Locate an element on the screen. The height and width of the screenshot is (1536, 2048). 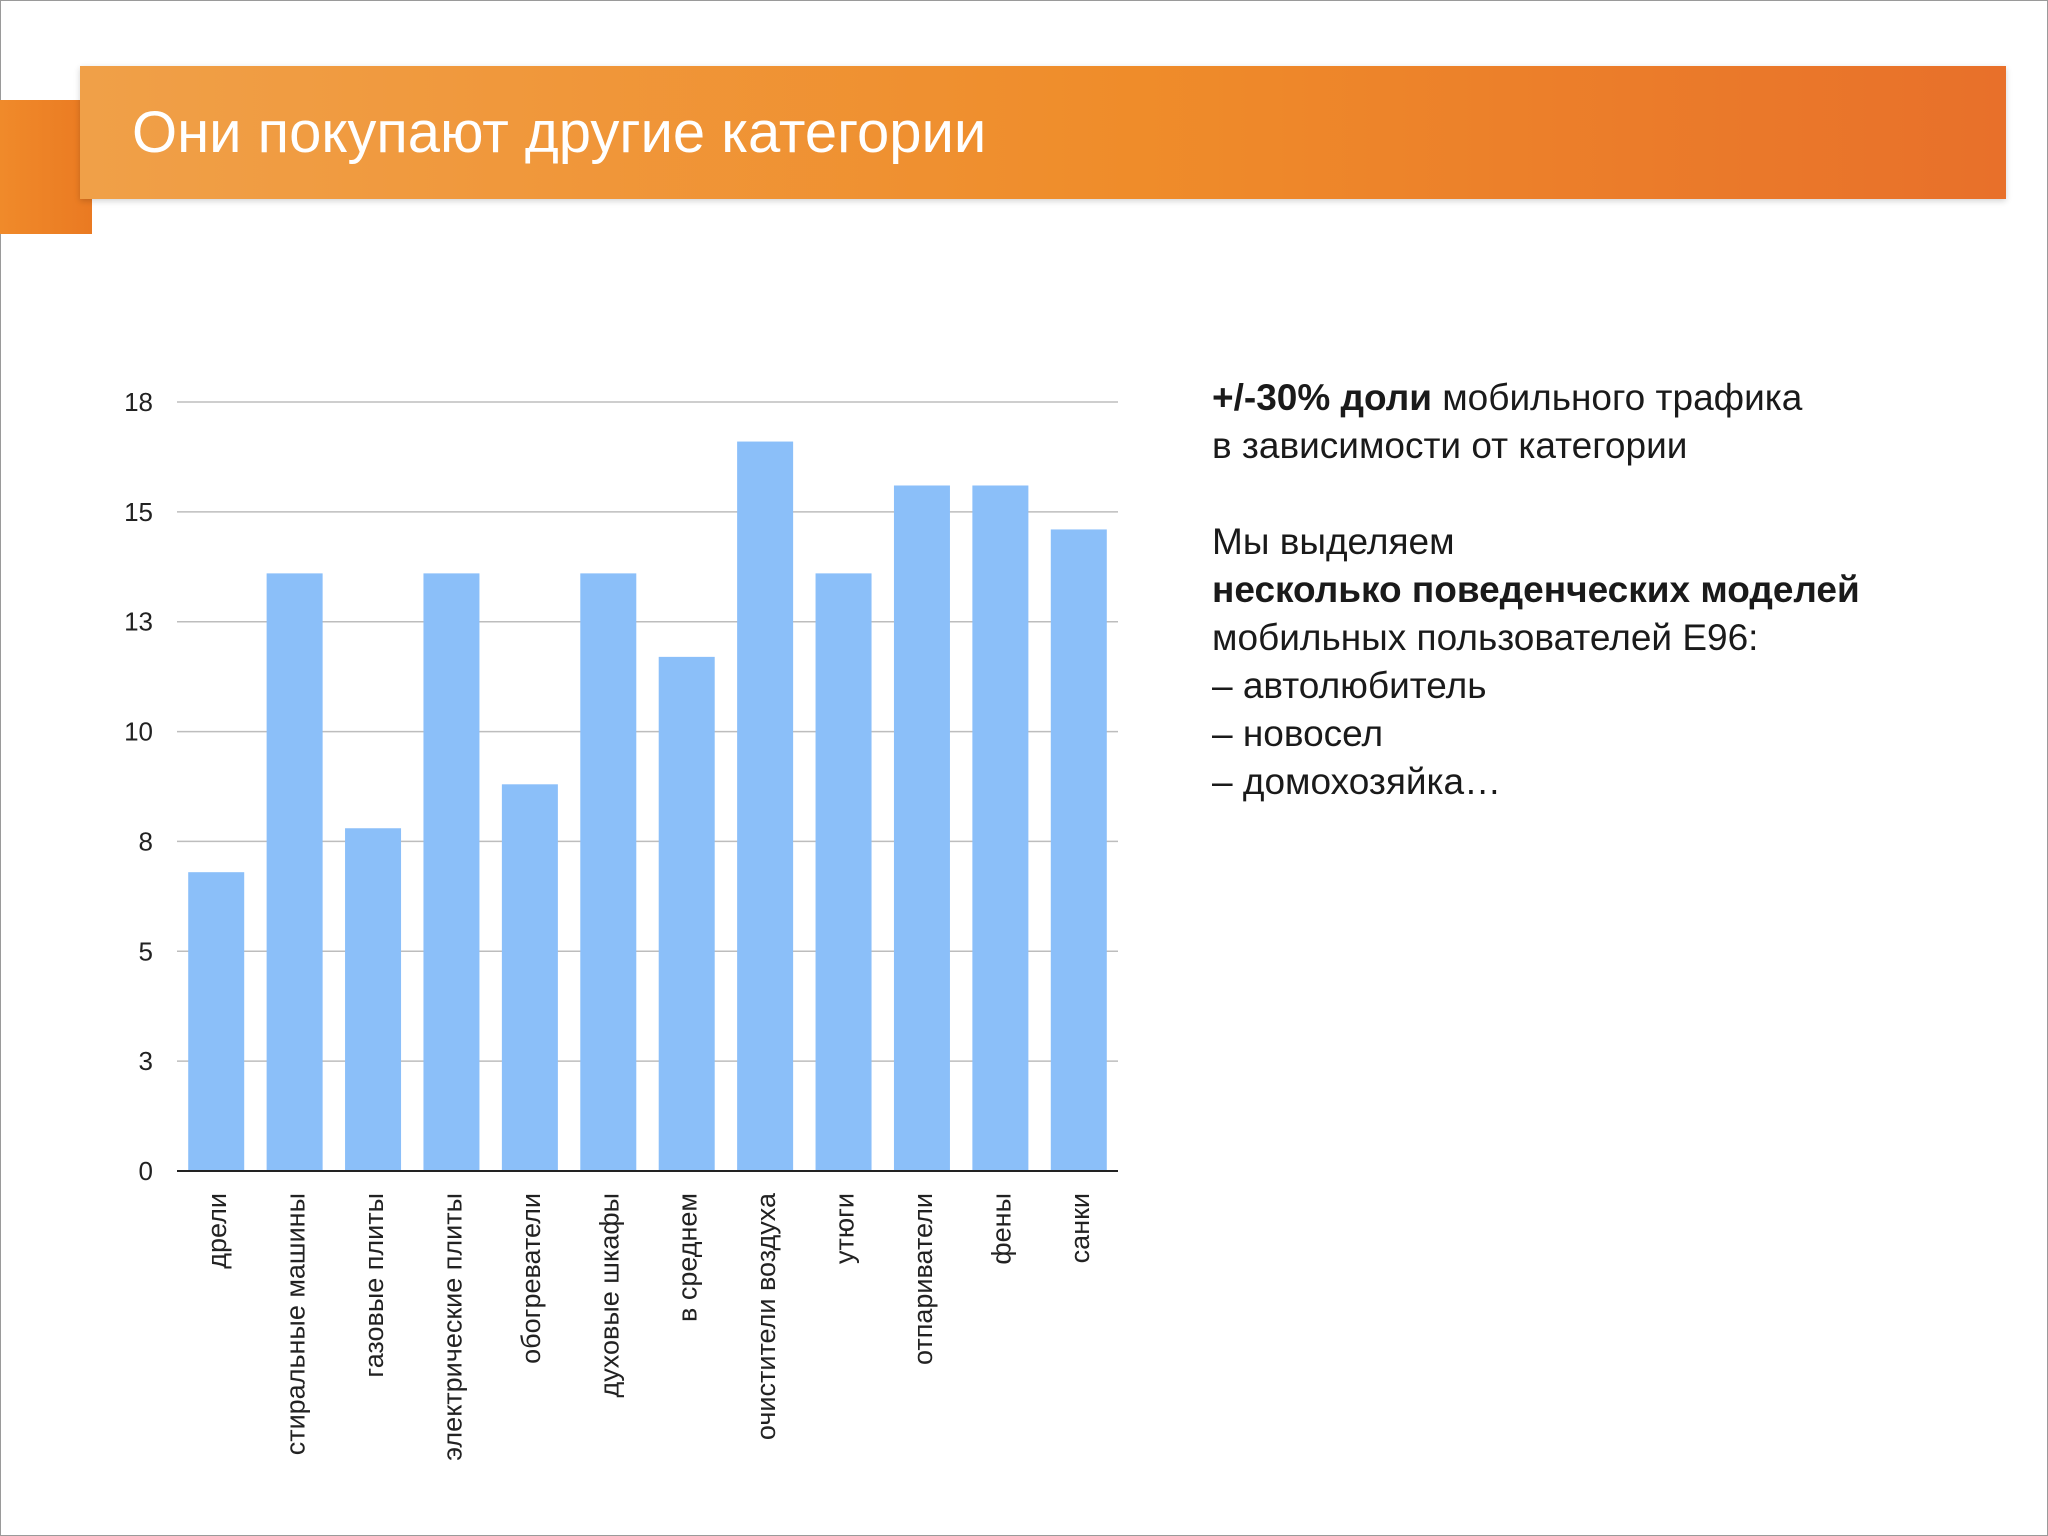
x-category-label: обогреватели is located at coordinates (531, 1278).